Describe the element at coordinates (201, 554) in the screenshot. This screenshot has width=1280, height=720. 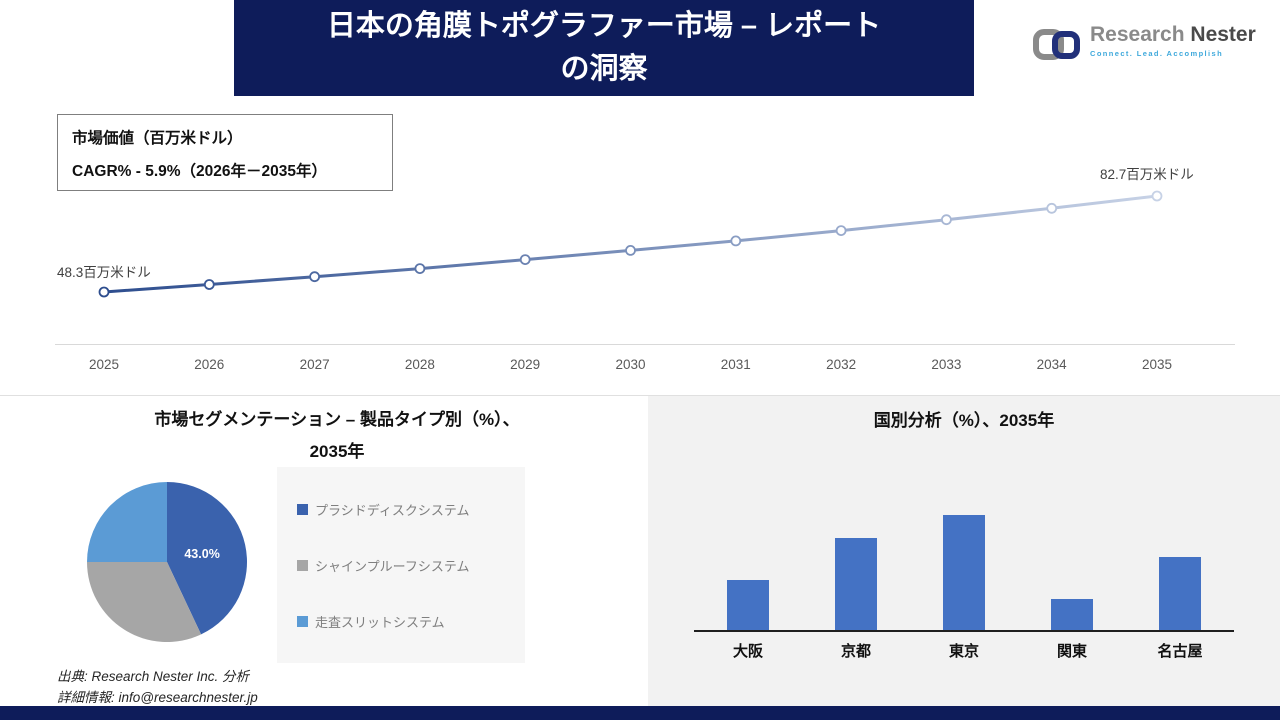
I see `pie-data-label: 43.0%` at that location.